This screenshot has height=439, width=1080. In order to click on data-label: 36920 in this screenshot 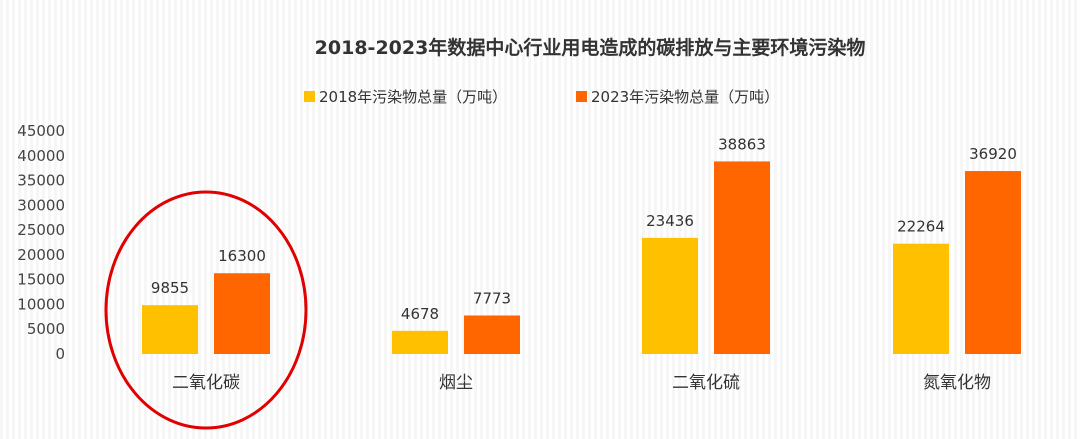, I will do `click(993, 154)`.